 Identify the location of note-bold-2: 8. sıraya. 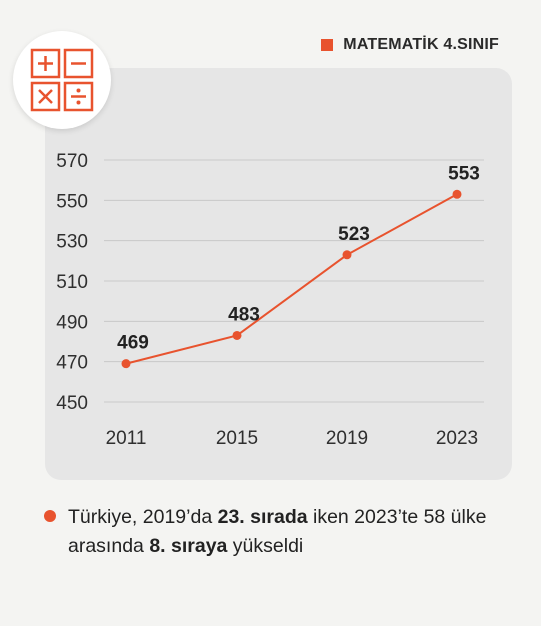
(188, 546).